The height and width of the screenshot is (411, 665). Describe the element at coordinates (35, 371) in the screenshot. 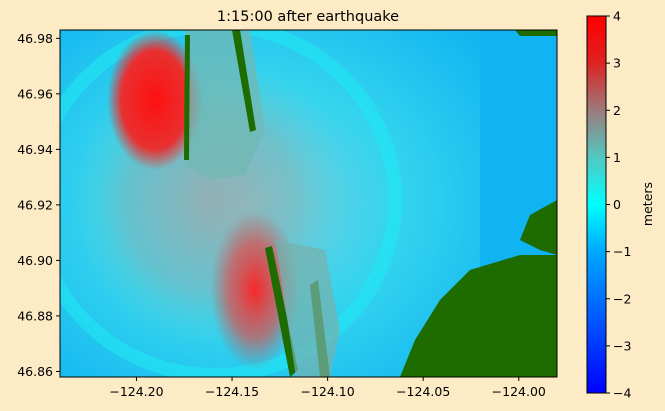

I see `y-tick-label: 46.86` at that location.